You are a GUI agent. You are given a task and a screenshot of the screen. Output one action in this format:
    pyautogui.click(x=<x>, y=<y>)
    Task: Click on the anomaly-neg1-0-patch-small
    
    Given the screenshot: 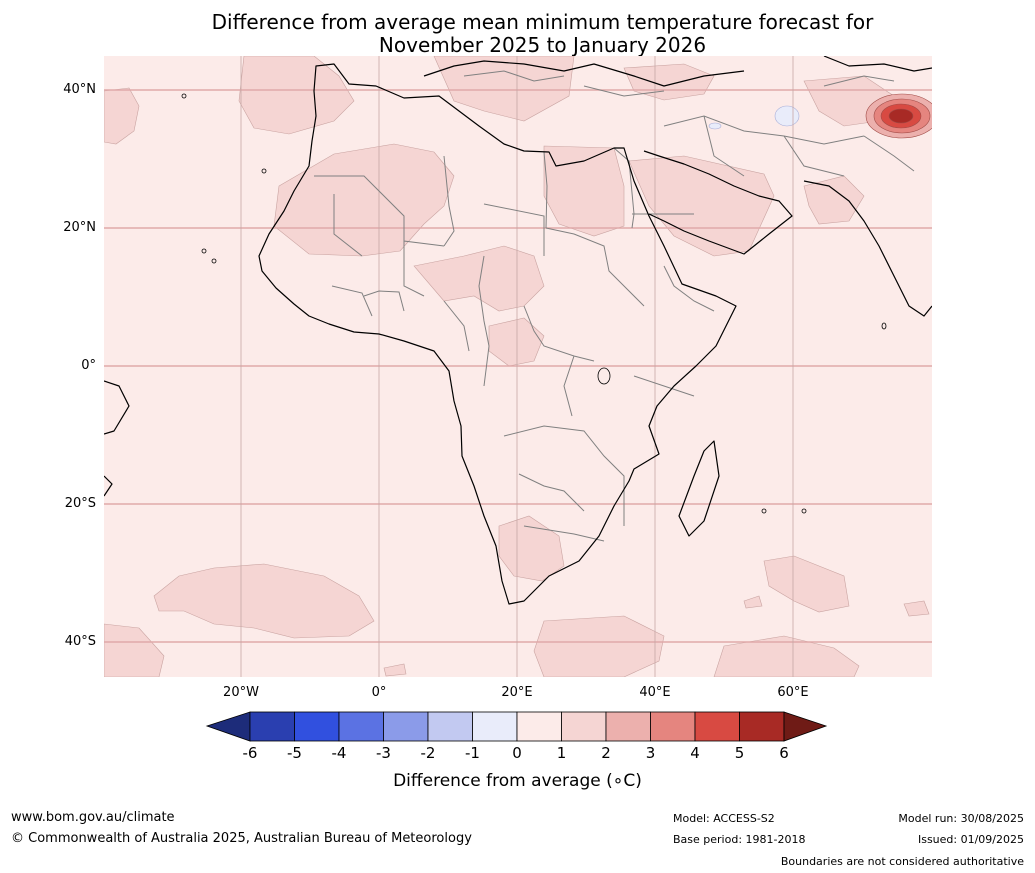 What is the action you would take?
    pyautogui.click(x=715, y=126)
    